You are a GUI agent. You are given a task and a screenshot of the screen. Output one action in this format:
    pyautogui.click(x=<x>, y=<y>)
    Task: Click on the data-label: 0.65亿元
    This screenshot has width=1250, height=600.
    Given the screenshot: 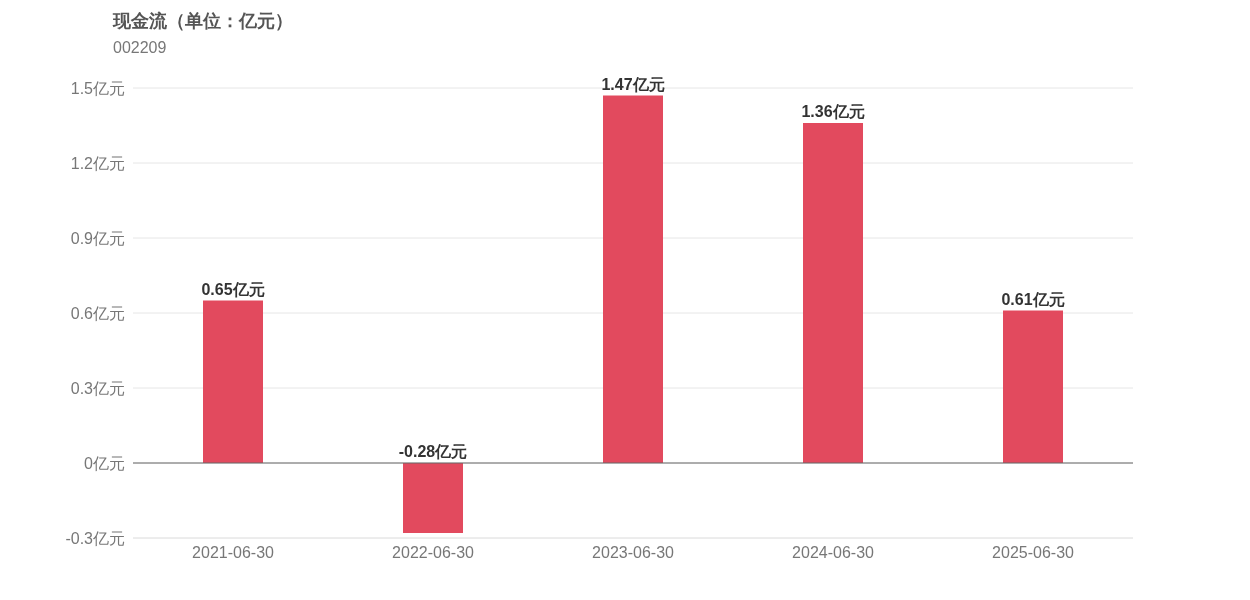 What is the action you would take?
    pyautogui.click(x=233, y=289)
    